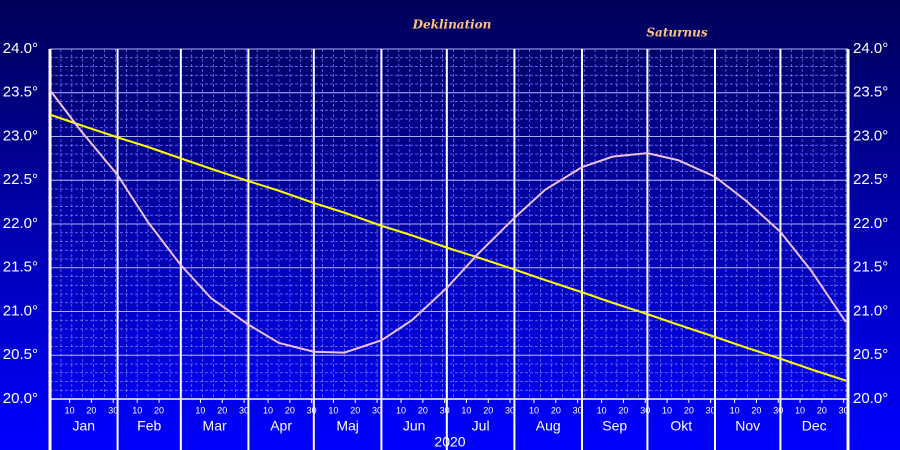  What do you see at coordinates (814, 426) in the screenshot?
I see `month-label: Dec` at bounding box center [814, 426].